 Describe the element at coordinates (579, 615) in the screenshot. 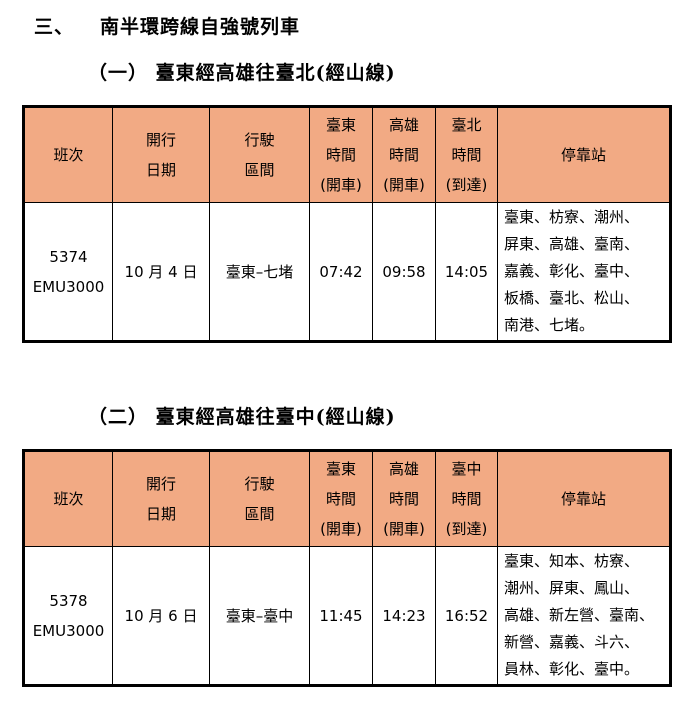

I see `stops-line: 高雄、新左營、臺南、` at that location.